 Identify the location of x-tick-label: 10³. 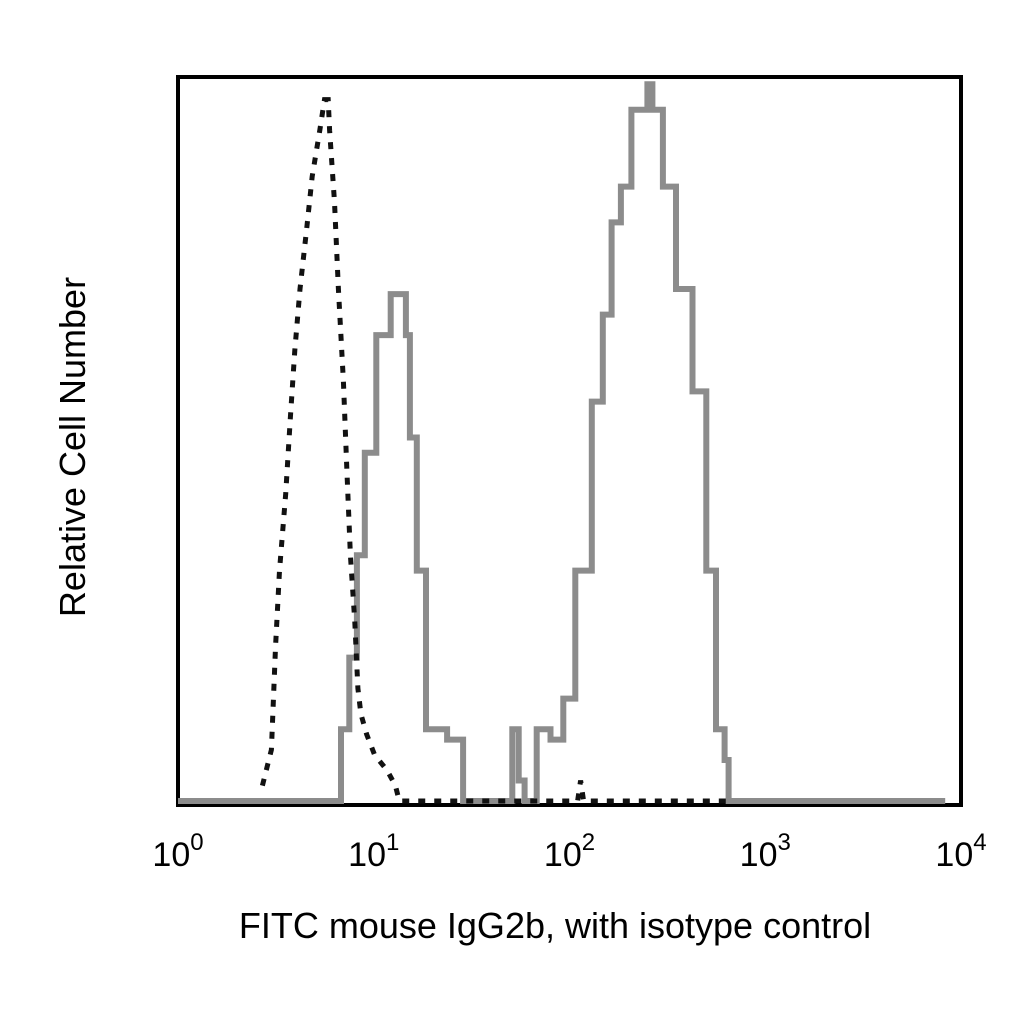
(765, 851).